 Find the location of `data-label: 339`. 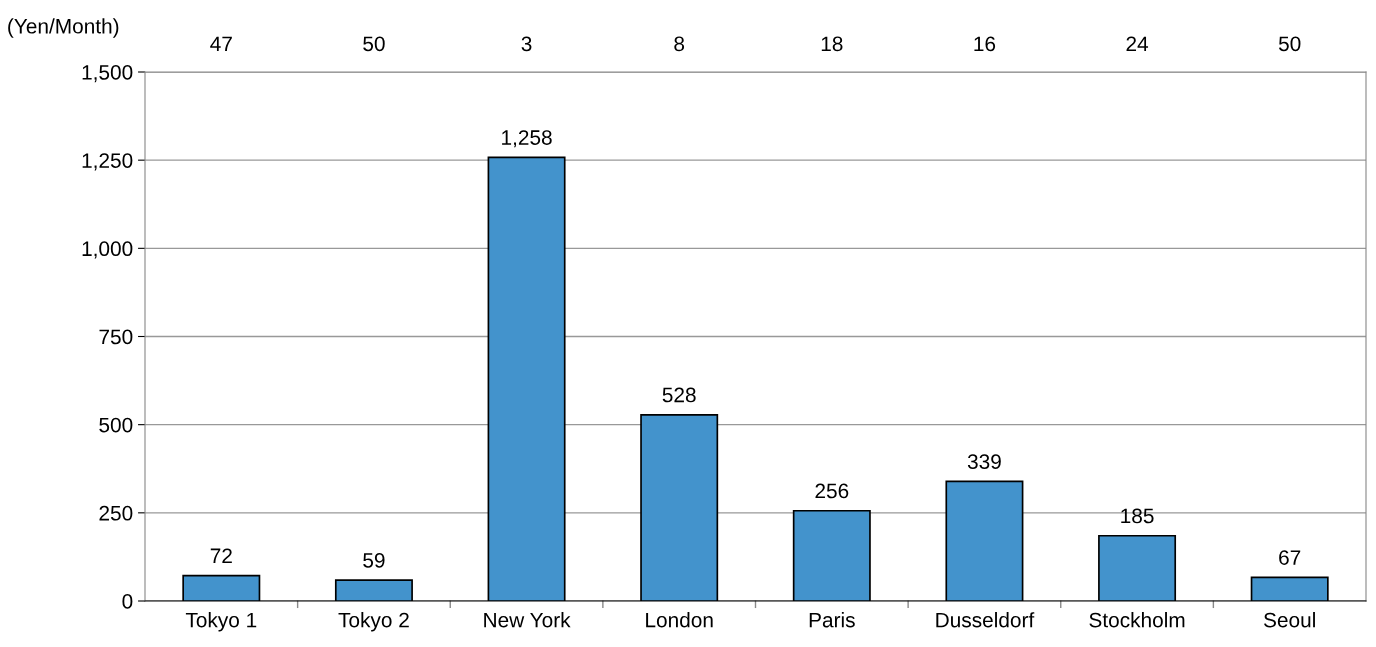

data-label: 339 is located at coordinates (984, 461).